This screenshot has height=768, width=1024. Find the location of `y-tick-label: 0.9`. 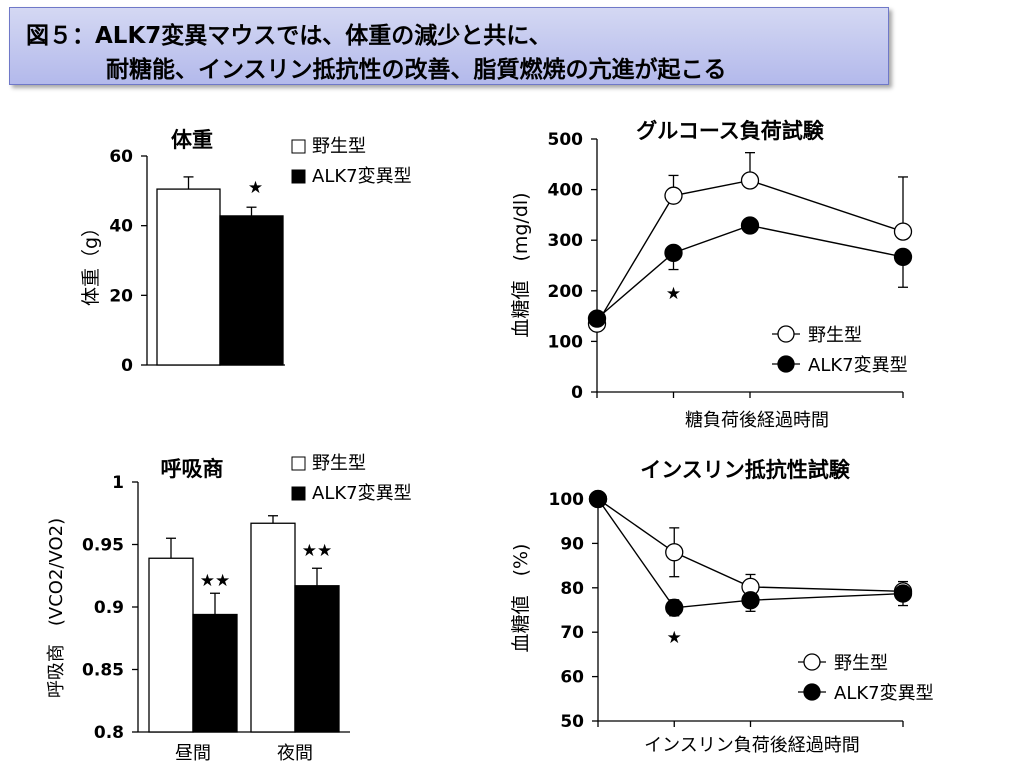

y-tick-label: 0.9 is located at coordinates (109, 608).